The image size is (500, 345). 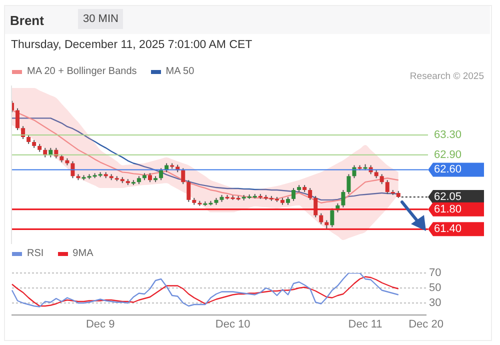 What do you see at coordinates (448, 209) in the screenshot?
I see `ref-line-label: 61.80` at bounding box center [448, 209].